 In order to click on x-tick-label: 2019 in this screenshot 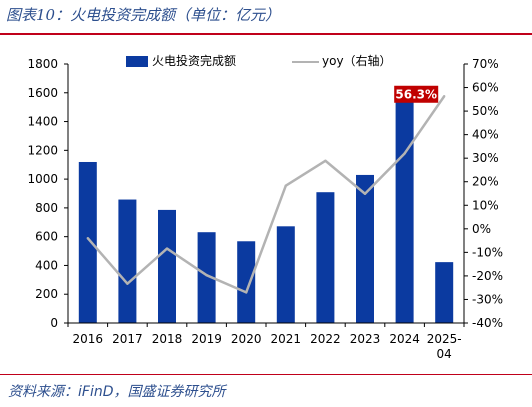, I will do `click(206, 339)`.